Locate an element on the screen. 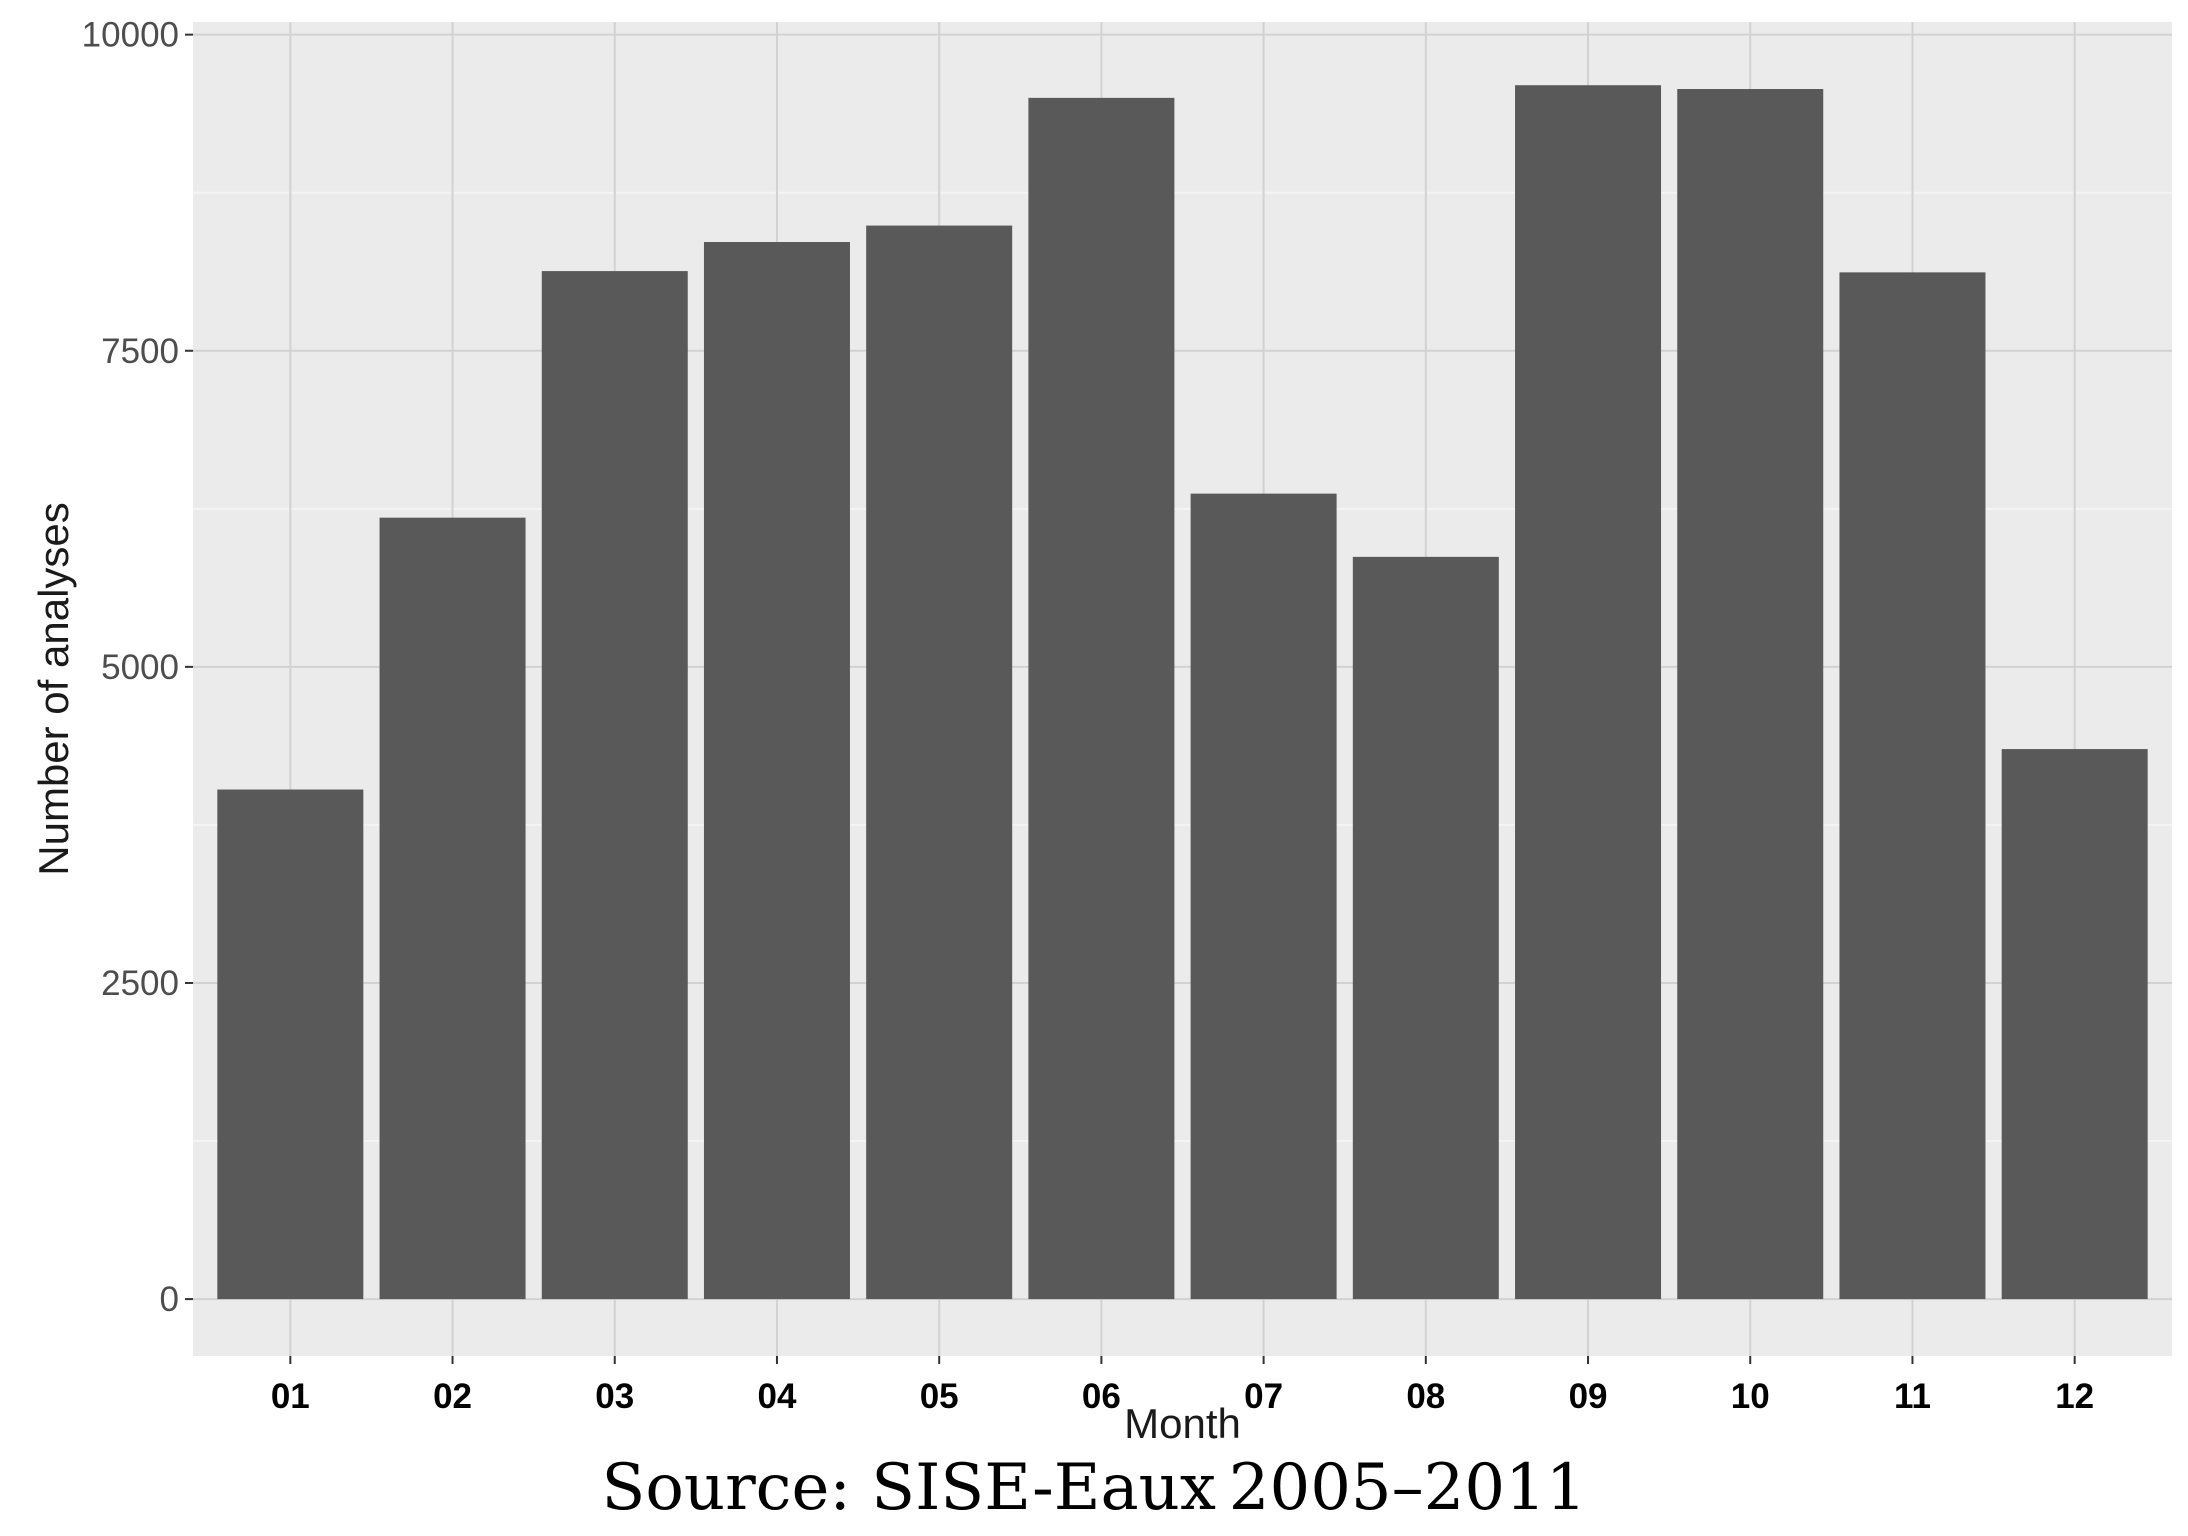 The image size is (2188, 1536). x-axis-title: Month is located at coordinates (1182, 1420).